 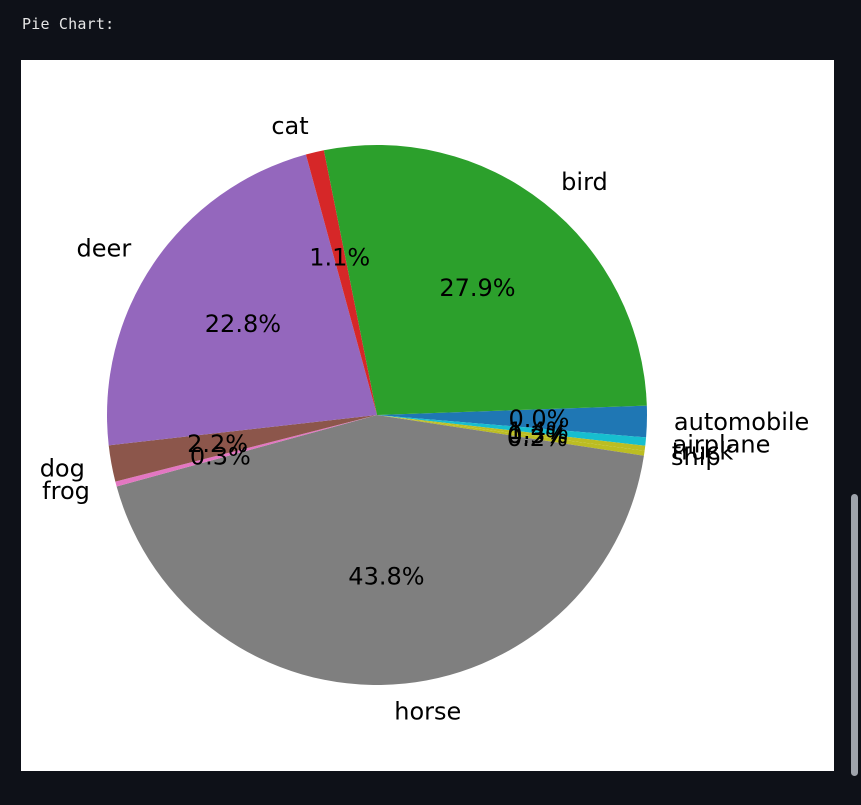 What do you see at coordinates (741, 422) in the screenshot?
I see `slice-label-automobile: automobile` at bounding box center [741, 422].